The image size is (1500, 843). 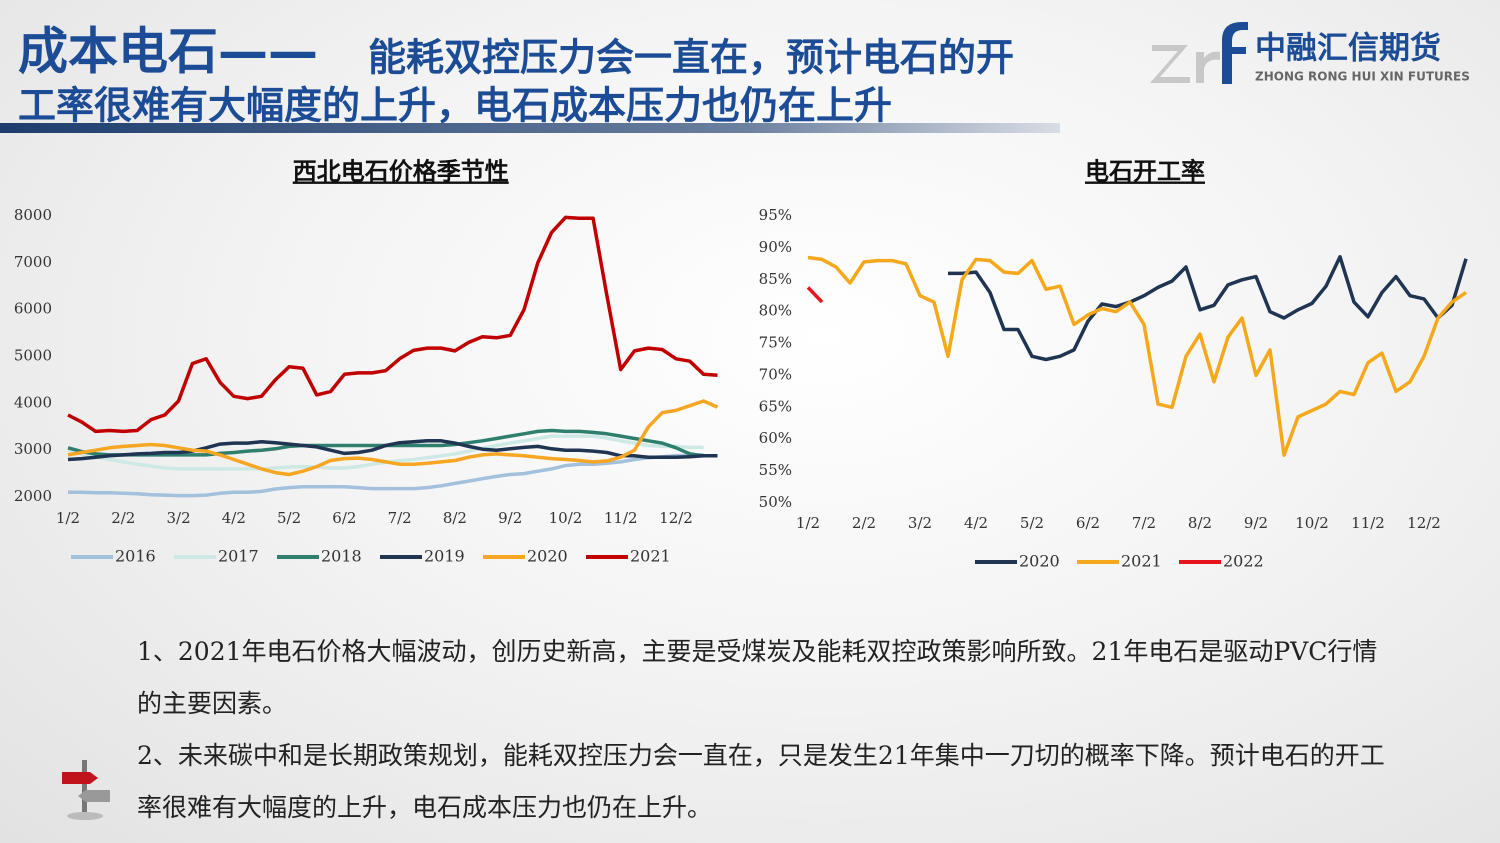 What do you see at coordinates (86, 790) in the screenshot?
I see `signpost-icon` at bounding box center [86, 790].